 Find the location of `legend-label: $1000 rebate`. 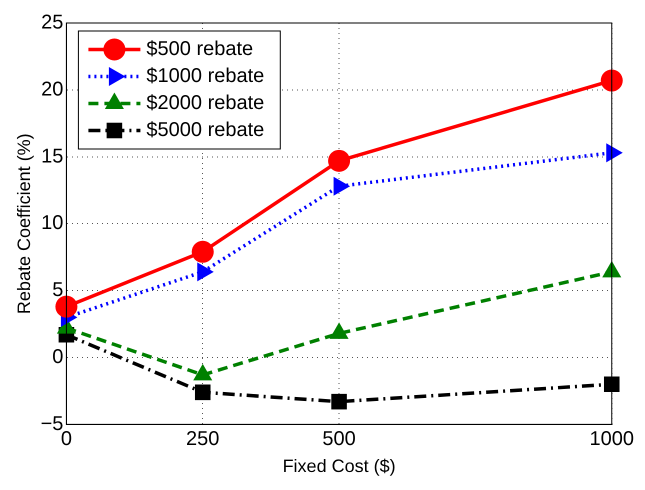

legend-label: $1000 rebate is located at coordinates (205, 76).